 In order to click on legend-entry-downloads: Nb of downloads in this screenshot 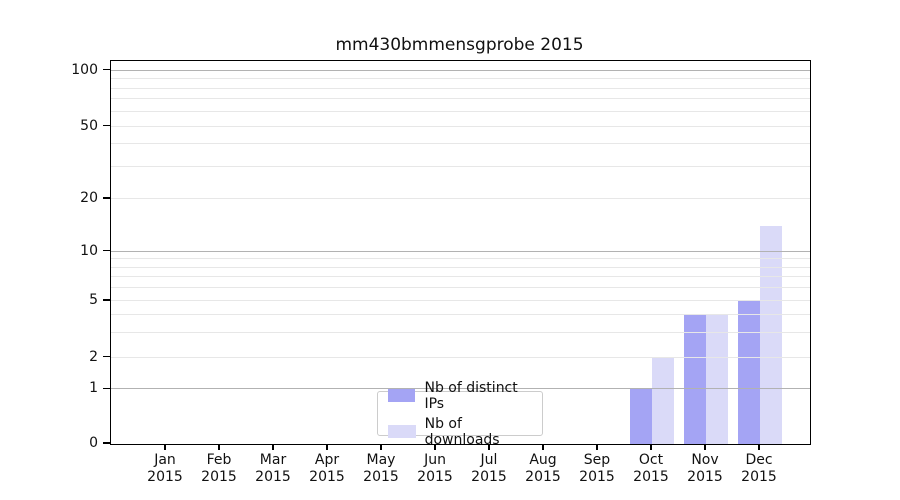, I will do `click(460, 432)`.